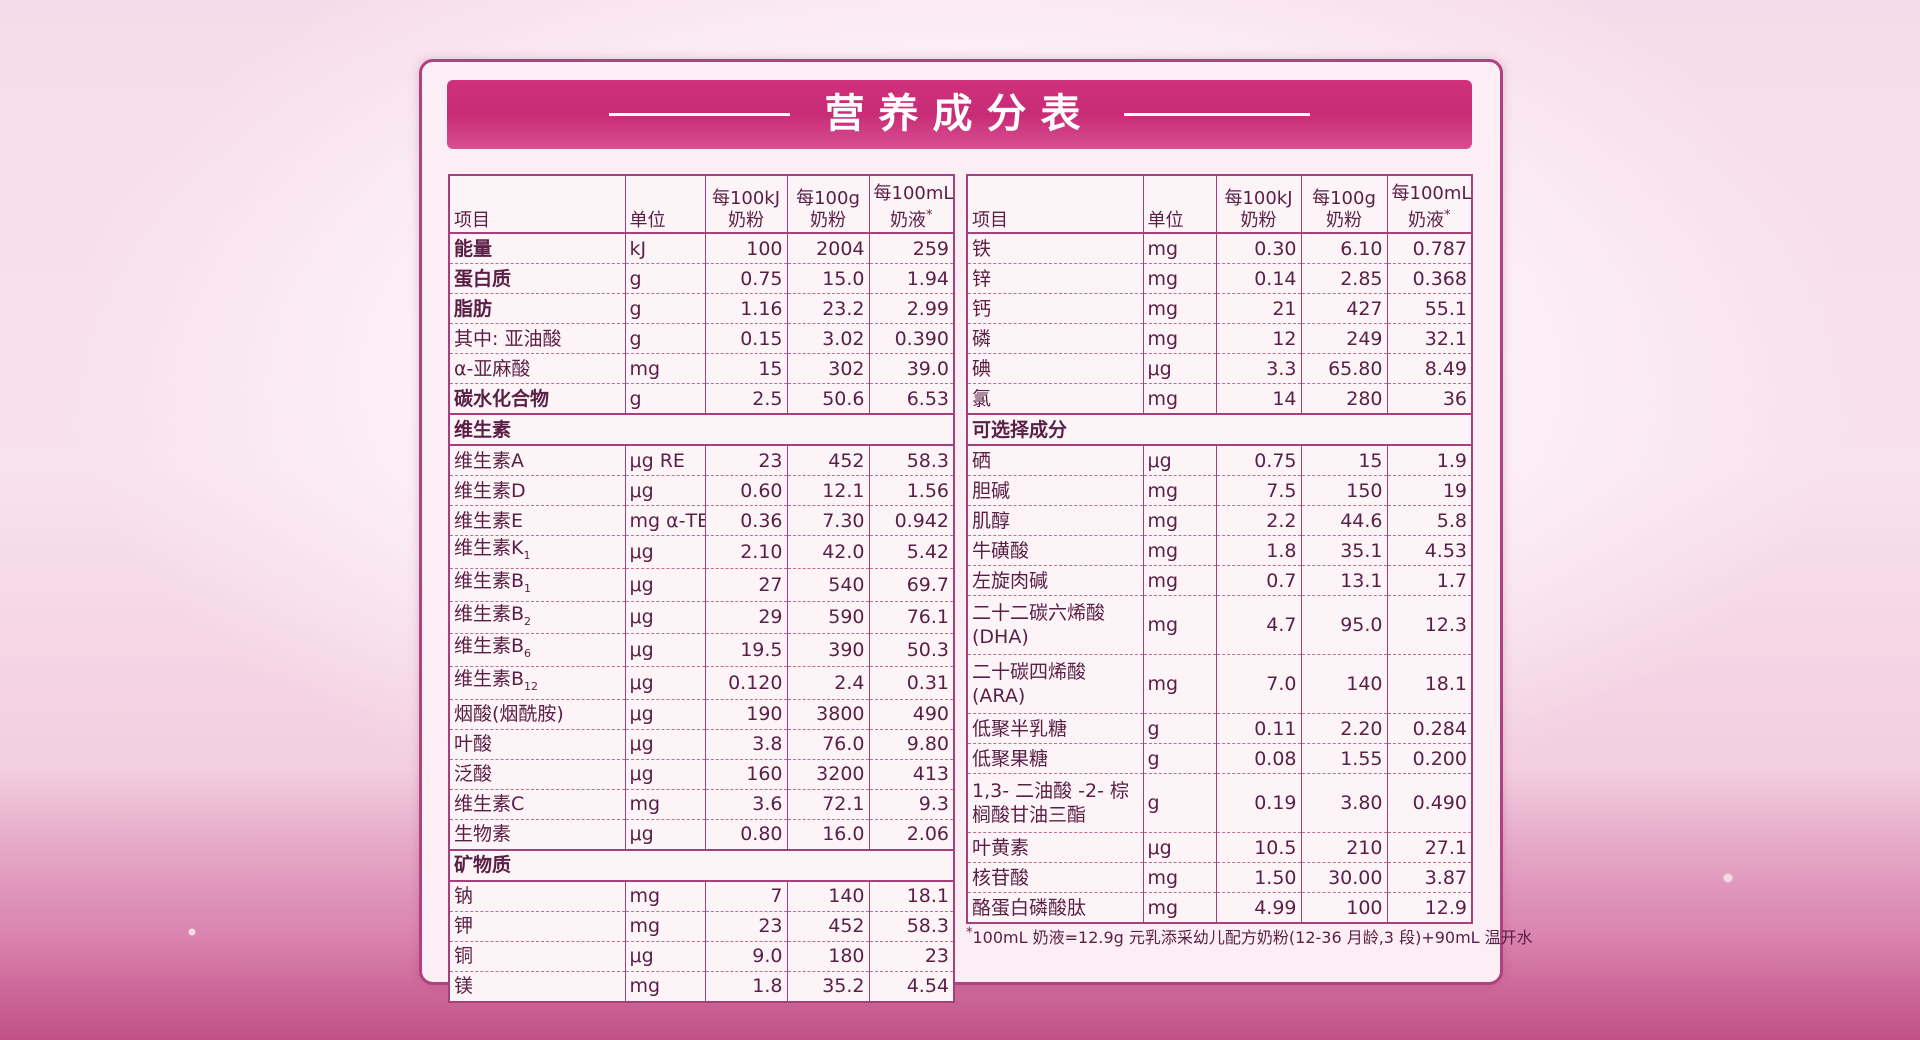 The width and height of the screenshot is (1920, 1040). What do you see at coordinates (1429, 399) in the screenshot?
I see `value-cell: 36` at bounding box center [1429, 399].